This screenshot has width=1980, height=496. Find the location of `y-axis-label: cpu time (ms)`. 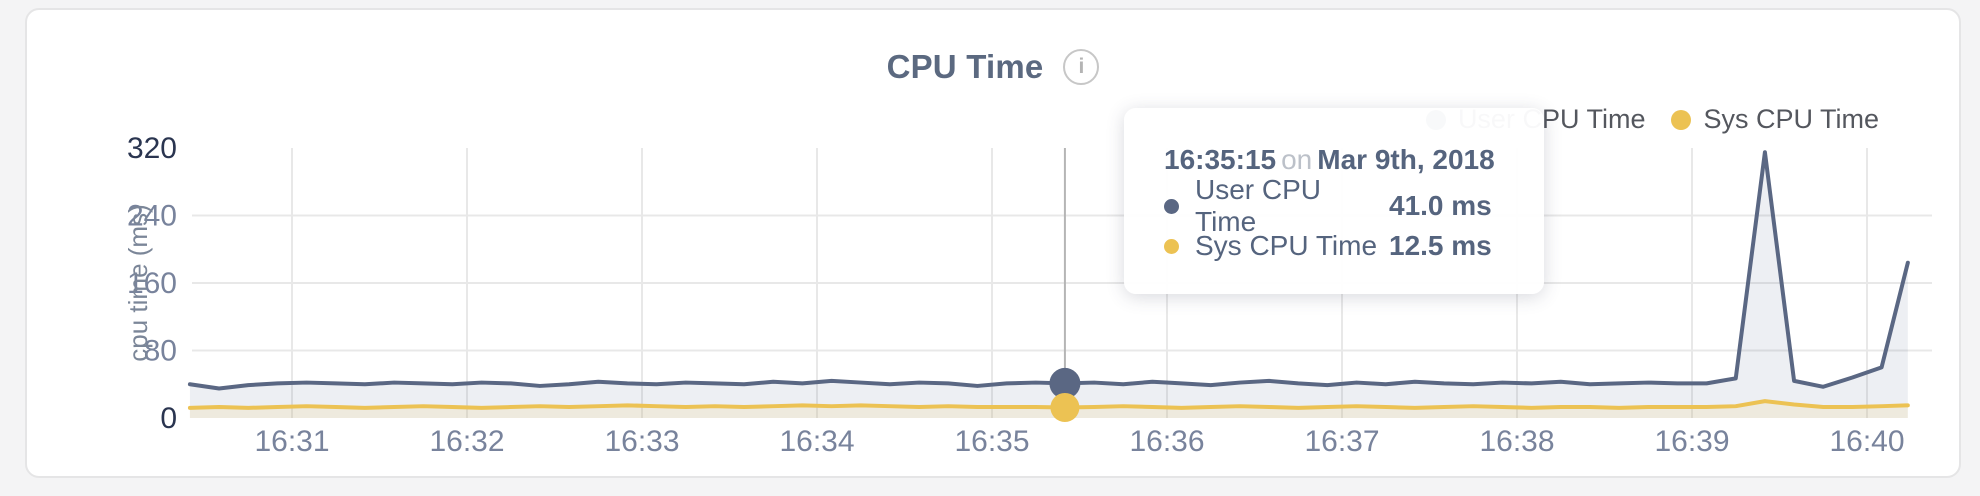

y-axis-label: cpu time (ms) is located at coordinates (138, 282).